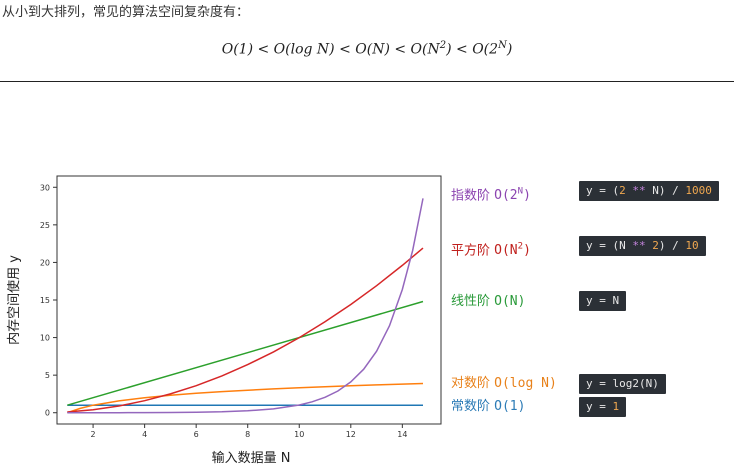 This screenshot has height=465, width=734. What do you see at coordinates (471, 196) in the screenshot?
I see `legend-exponential-name: 指数阶` at bounding box center [471, 196].